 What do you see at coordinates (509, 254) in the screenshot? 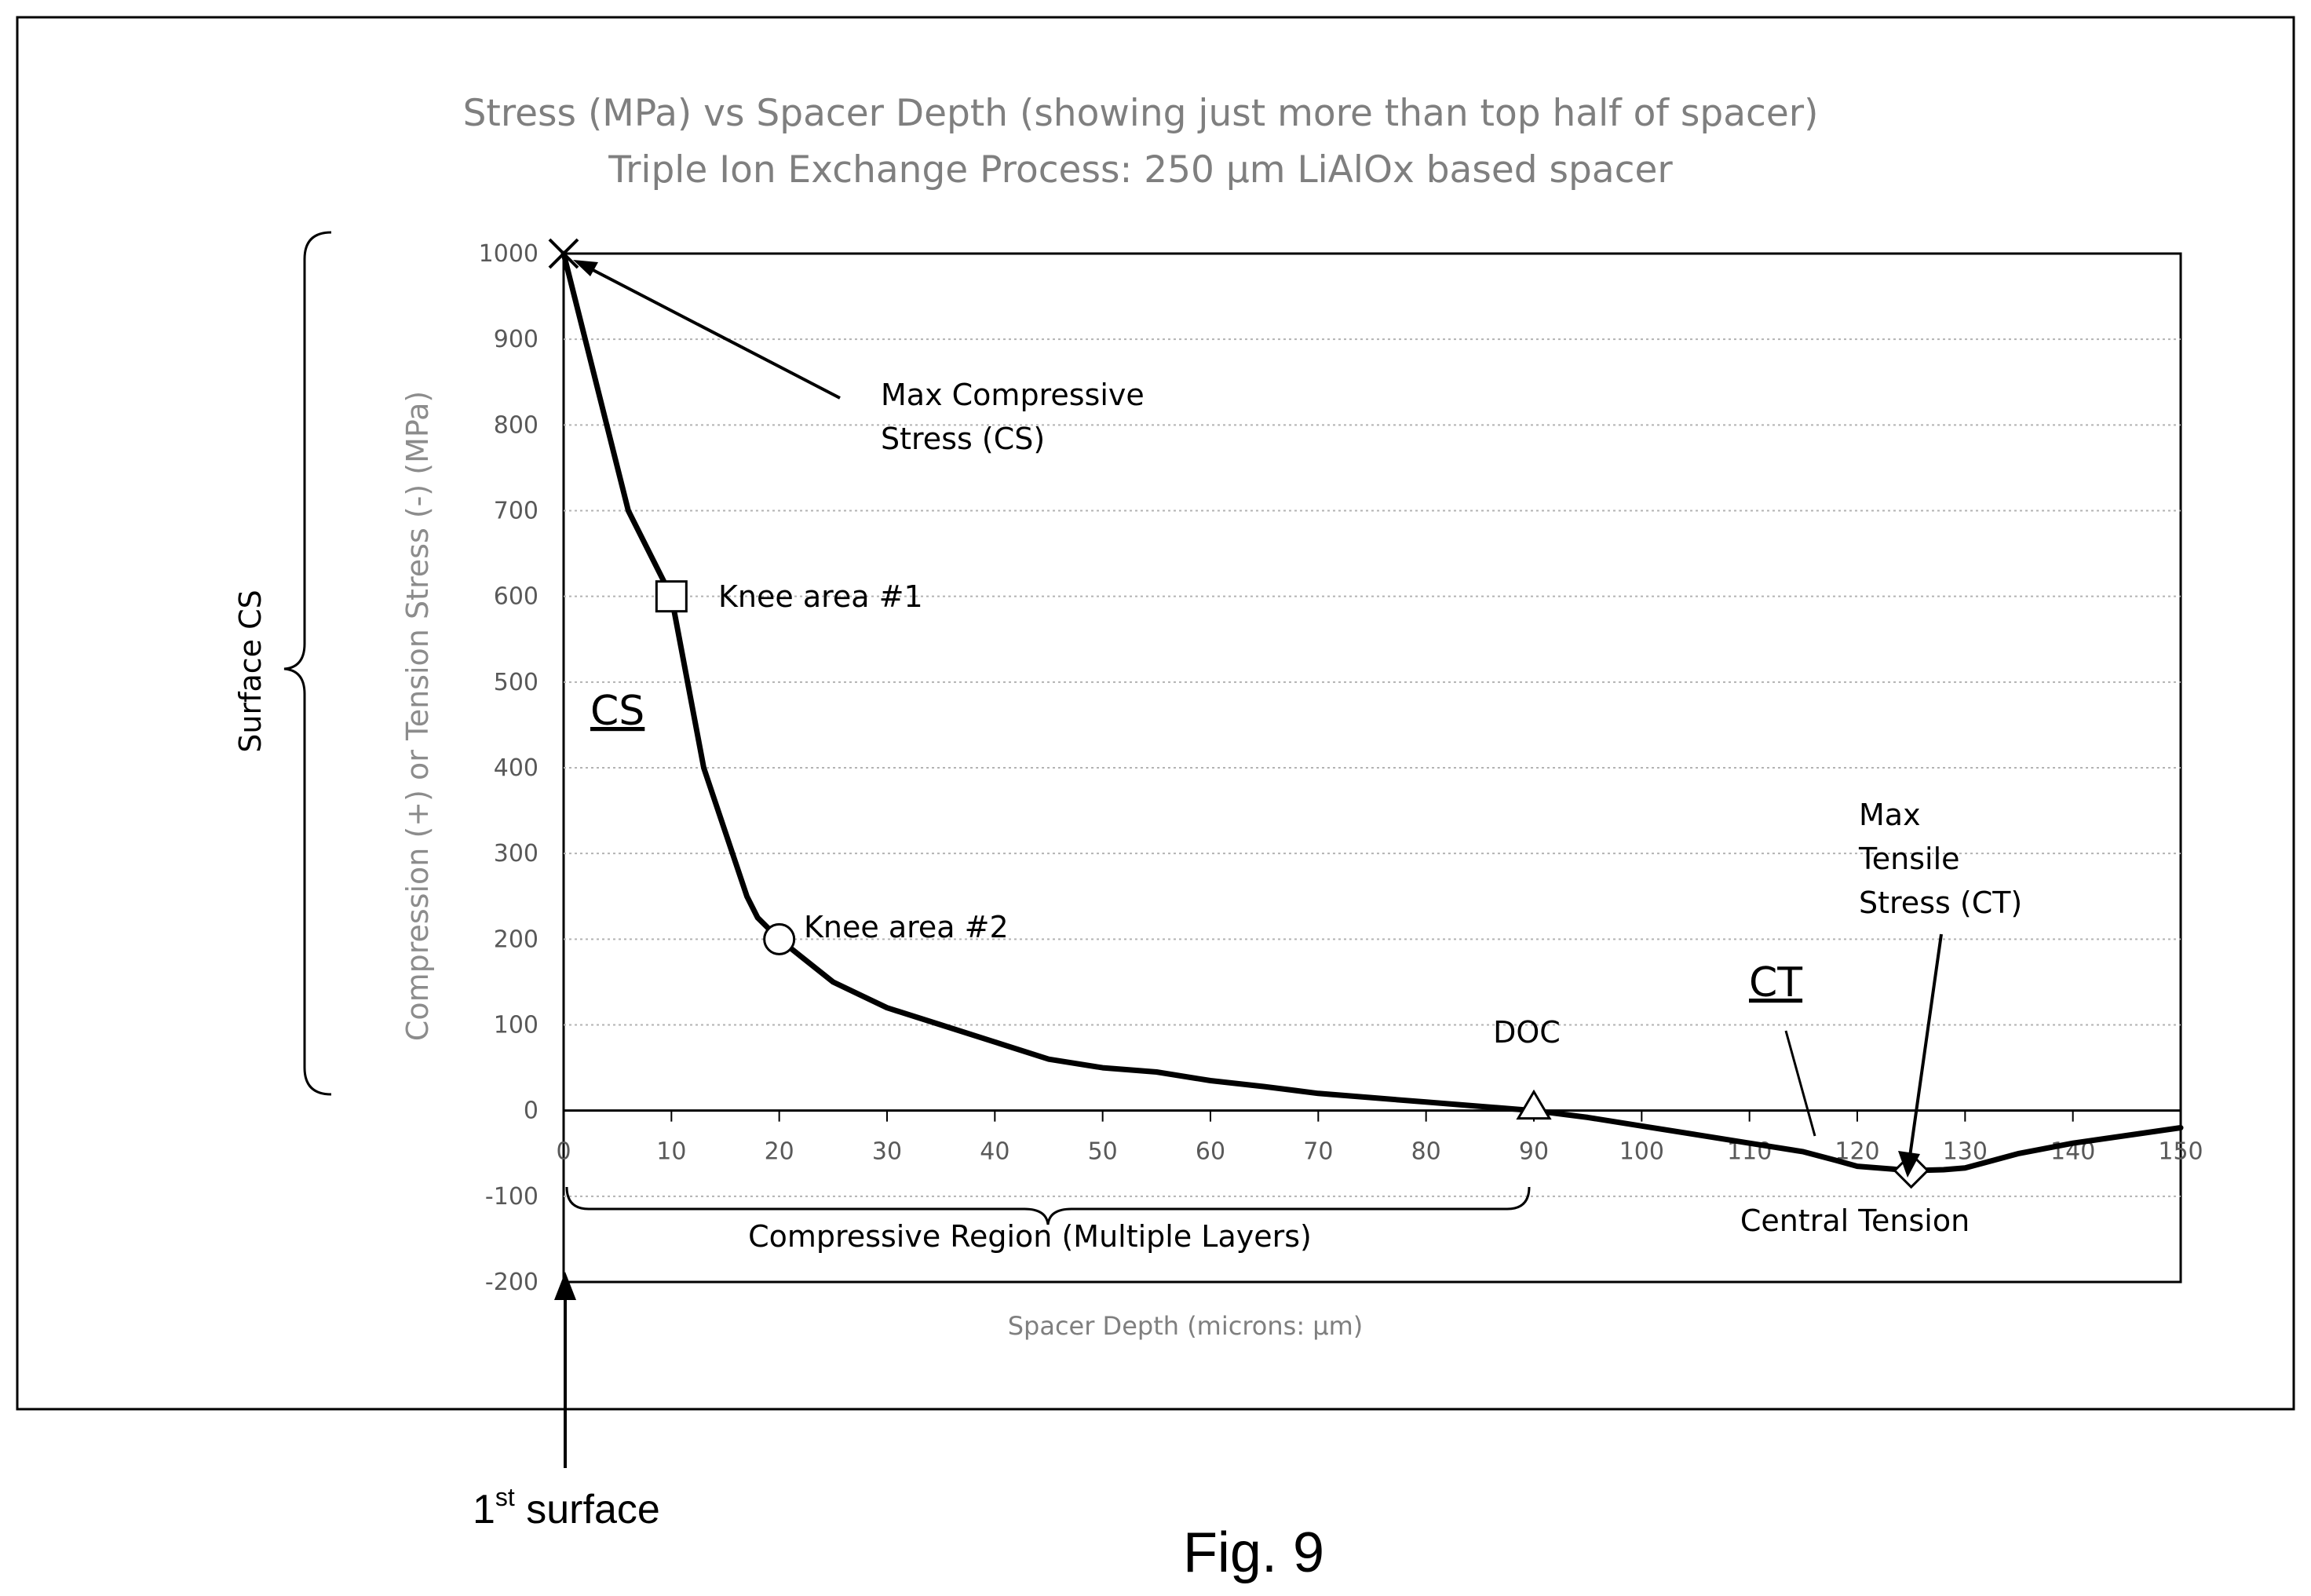
I see `y-tick-label: 1000` at bounding box center [509, 254].